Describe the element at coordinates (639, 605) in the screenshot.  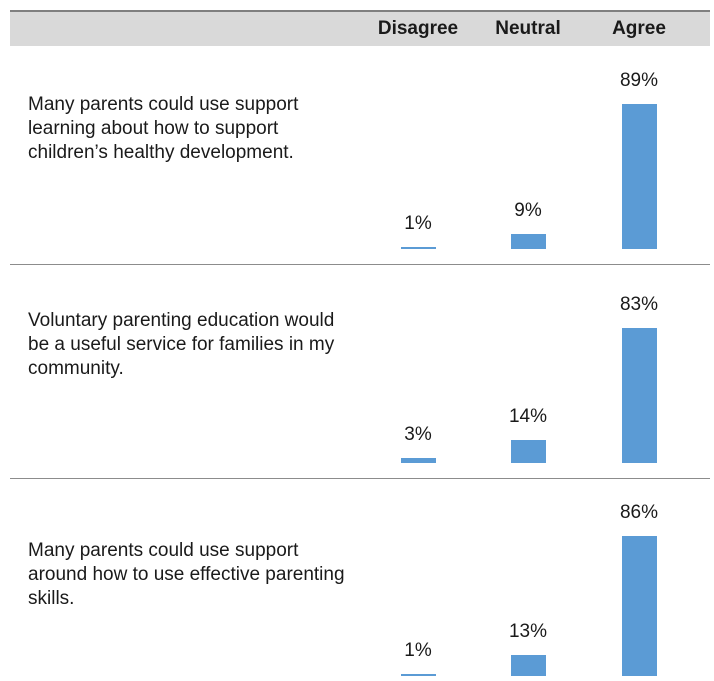
I see `bar-row-3-agree` at that location.